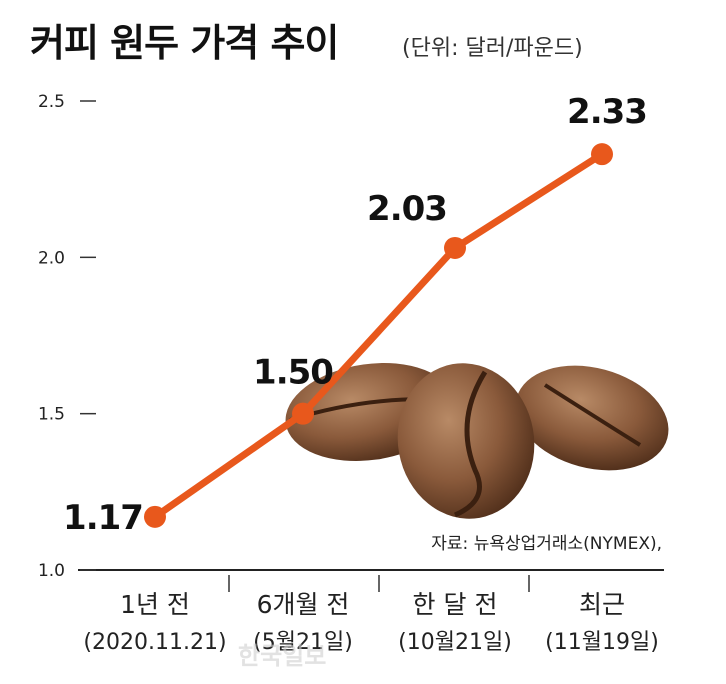  What do you see at coordinates (303, 604) in the screenshot?
I see `x-tick-label: 6개월 전` at bounding box center [303, 604].